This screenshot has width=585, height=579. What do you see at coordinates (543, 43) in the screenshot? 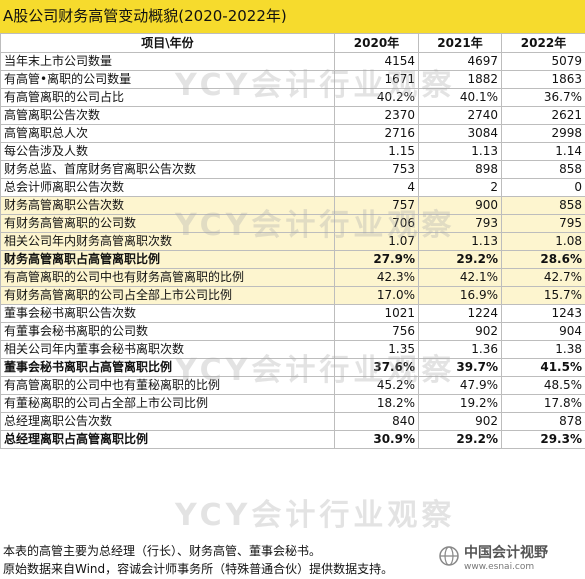
I see `header-year: 2022年` at bounding box center [543, 43].